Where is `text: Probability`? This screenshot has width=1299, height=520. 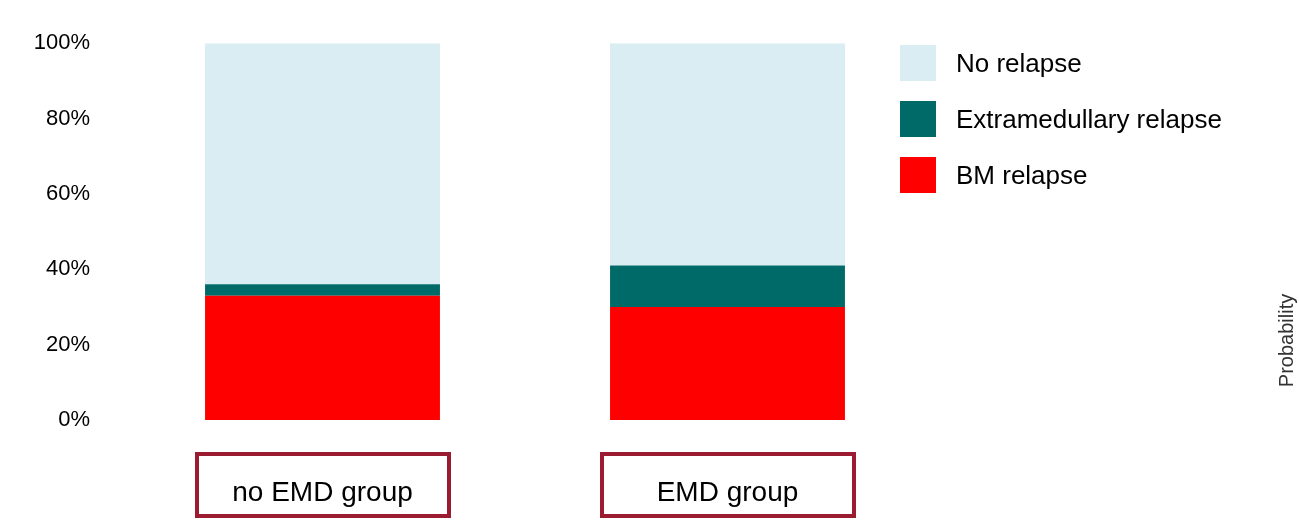 text: Probability is located at coordinates (1286, 340).